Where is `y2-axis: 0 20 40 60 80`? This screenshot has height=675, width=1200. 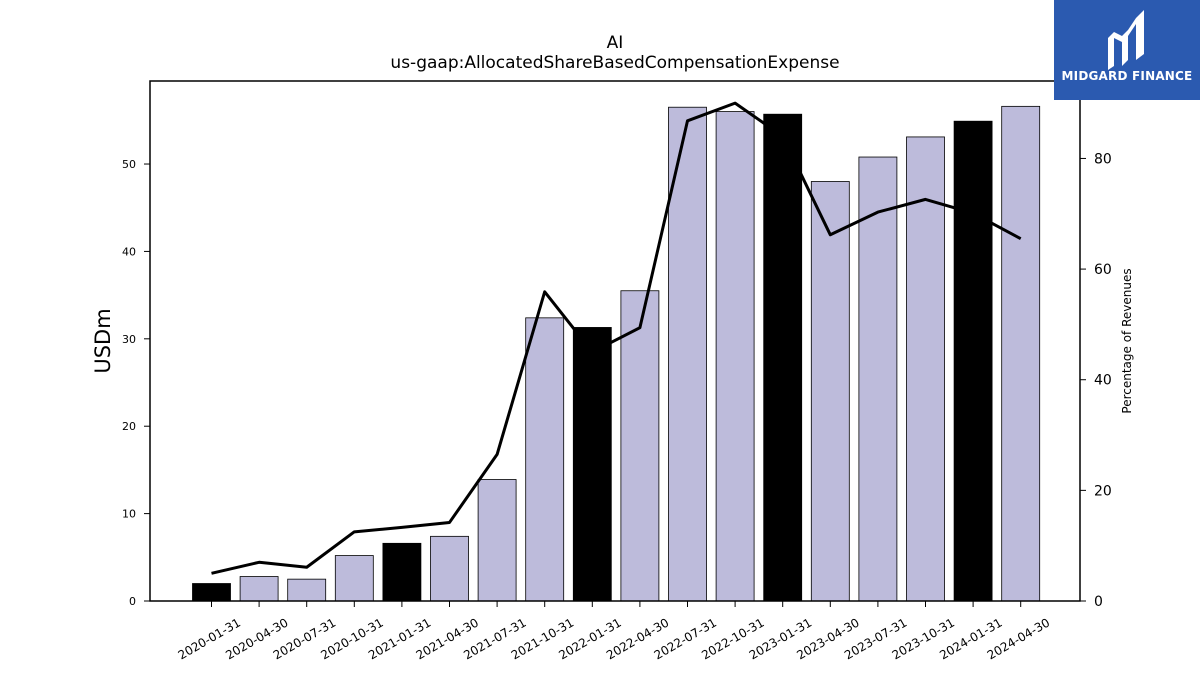
y2-axis: 0 20 40 60 80 is located at coordinates (1096, 380).